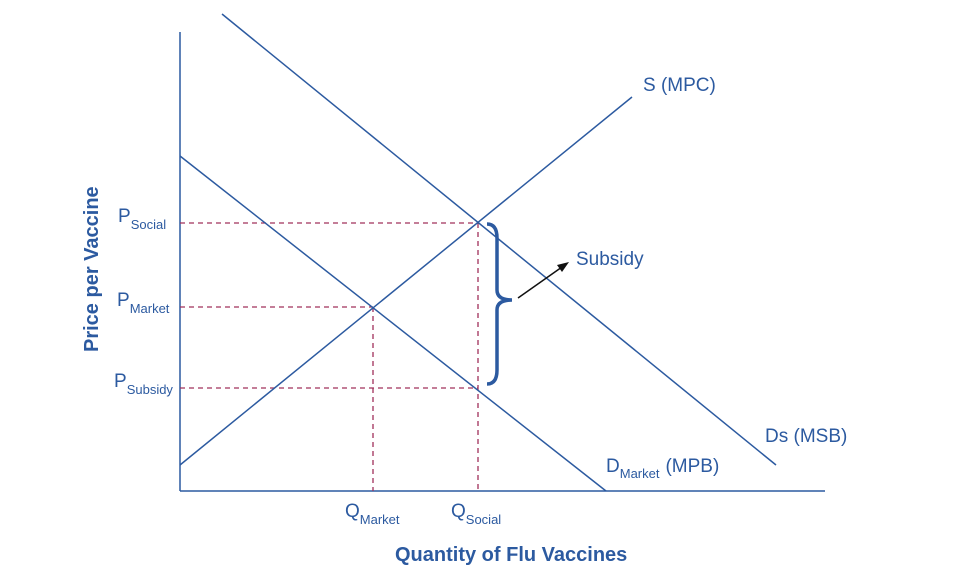 The image size is (976, 583). I want to click on y-axis-title: Price per Vaccine, so click(92, 269).